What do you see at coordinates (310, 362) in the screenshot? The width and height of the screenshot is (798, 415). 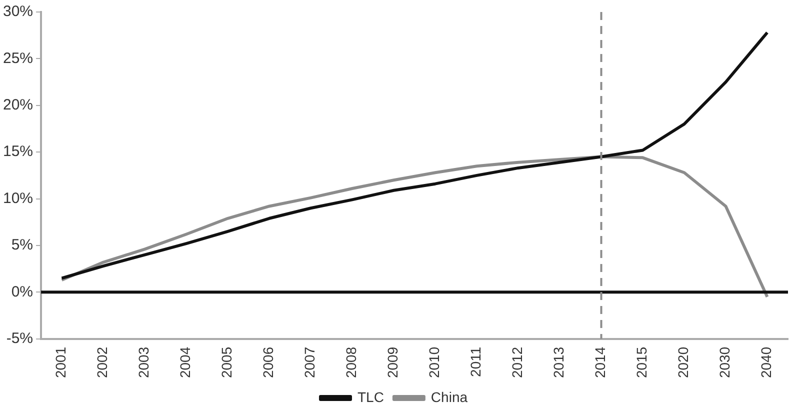 I see `x-tick-label: 2007` at bounding box center [310, 362].